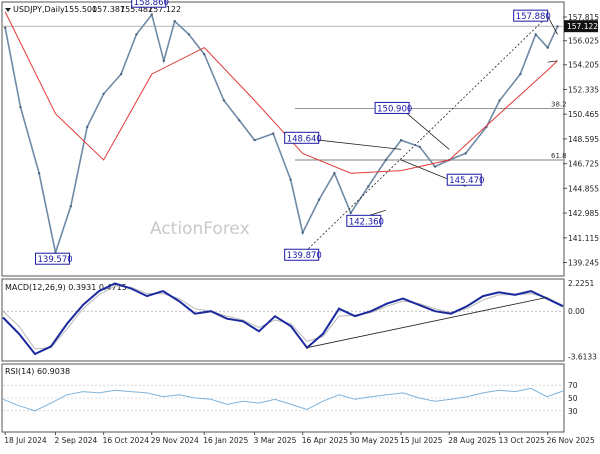 This screenshot has height=454, width=600. I want to click on fib-level-label: 38.2, so click(559, 104).